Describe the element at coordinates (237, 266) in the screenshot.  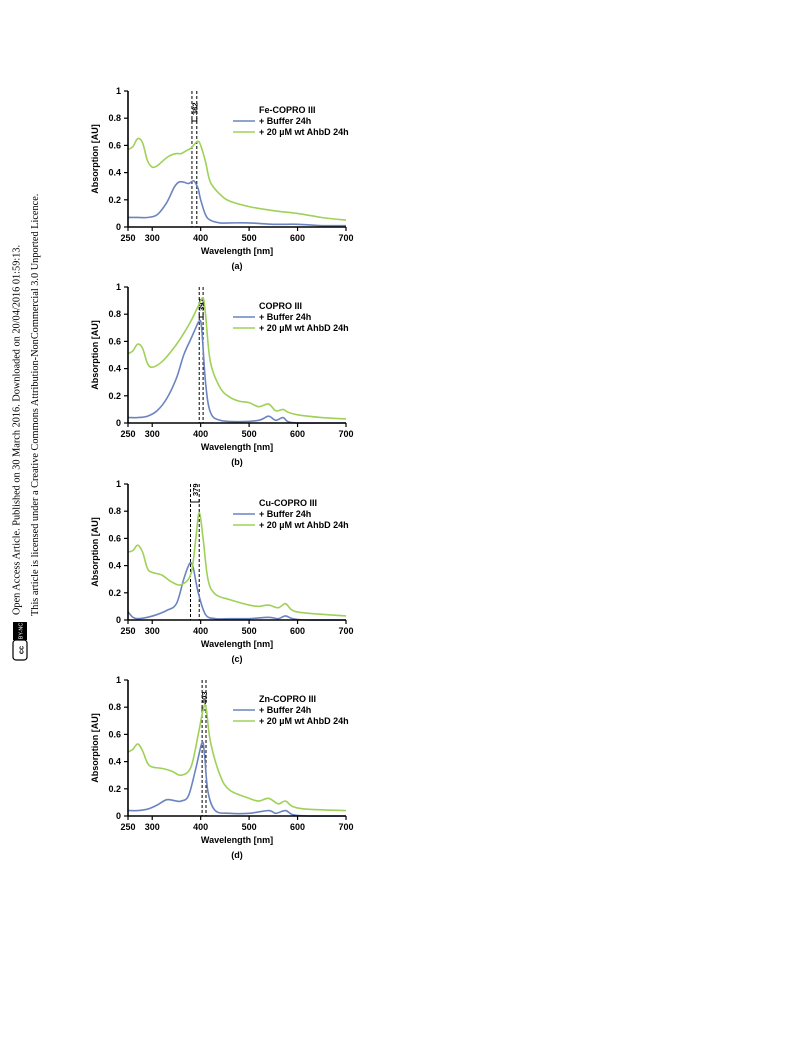
I see `panel-label: (a)` at that location.